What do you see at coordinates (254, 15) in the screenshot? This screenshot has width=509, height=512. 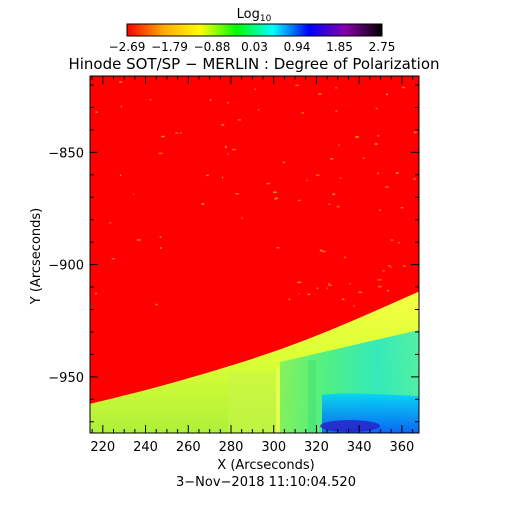 I see `colorbar-label: Log10` at bounding box center [254, 15].